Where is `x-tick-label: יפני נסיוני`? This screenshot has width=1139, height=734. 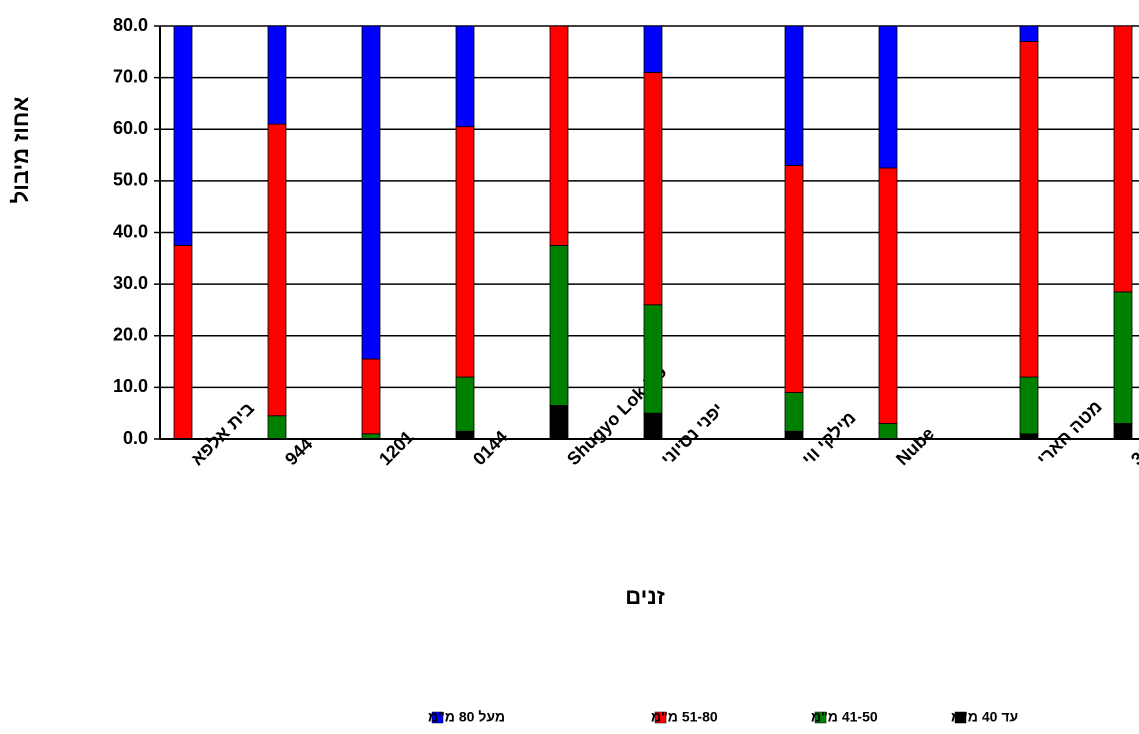
x-tick-label: יפני נסיוני is located at coordinates (692, 434).